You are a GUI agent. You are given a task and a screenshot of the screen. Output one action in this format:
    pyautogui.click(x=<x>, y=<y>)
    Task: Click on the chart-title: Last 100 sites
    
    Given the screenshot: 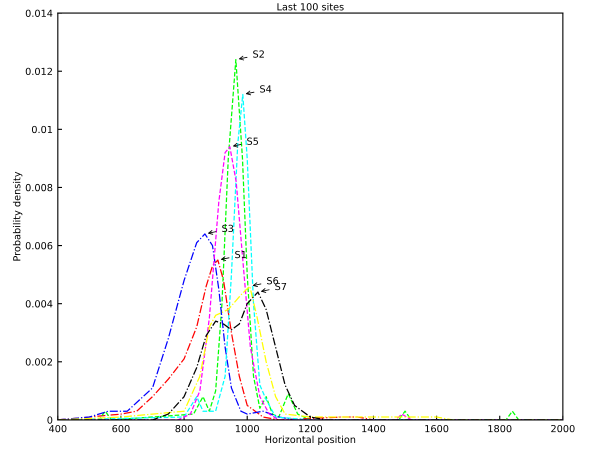 What is the action you would take?
    pyautogui.click(x=310, y=6)
    